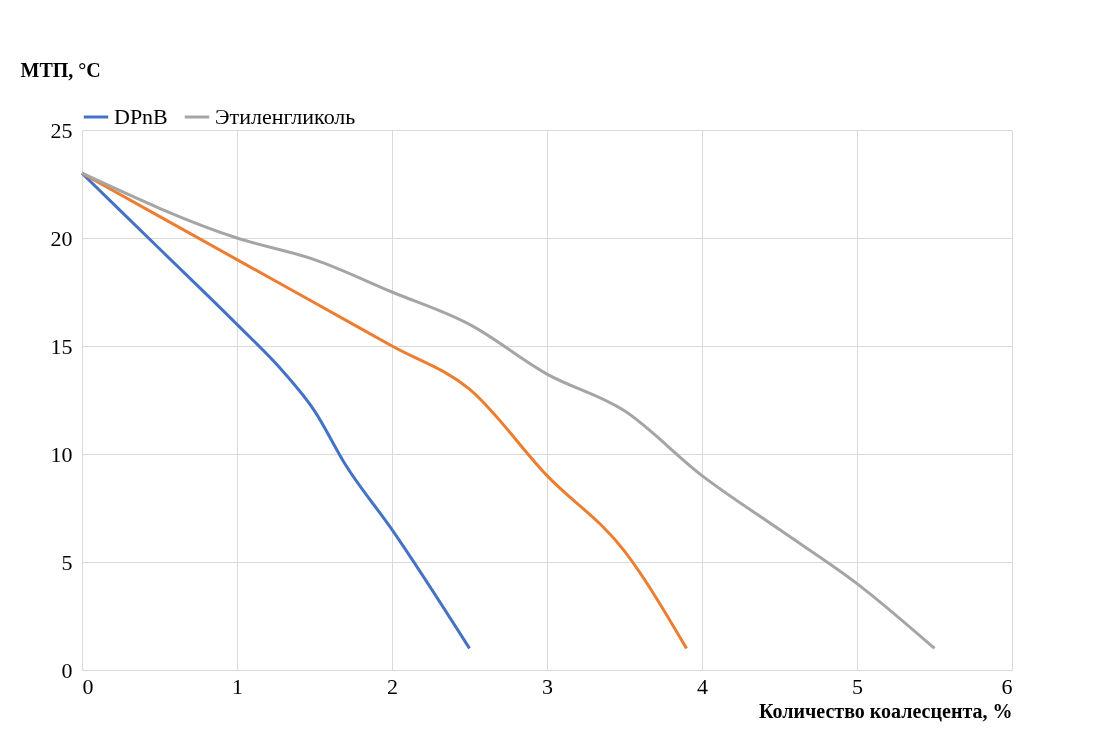 Image resolution: width=1115 pixels, height=751 pixels. What do you see at coordinates (285, 116) in the screenshot?
I see `legend-label: Этиленгликоль` at bounding box center [285, 116].